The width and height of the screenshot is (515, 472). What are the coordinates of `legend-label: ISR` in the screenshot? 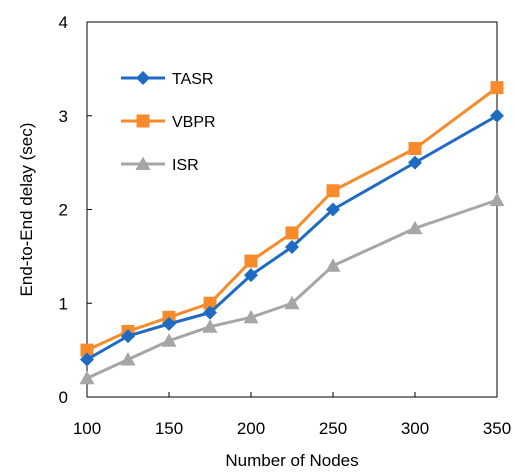 It's located at (185, 165).